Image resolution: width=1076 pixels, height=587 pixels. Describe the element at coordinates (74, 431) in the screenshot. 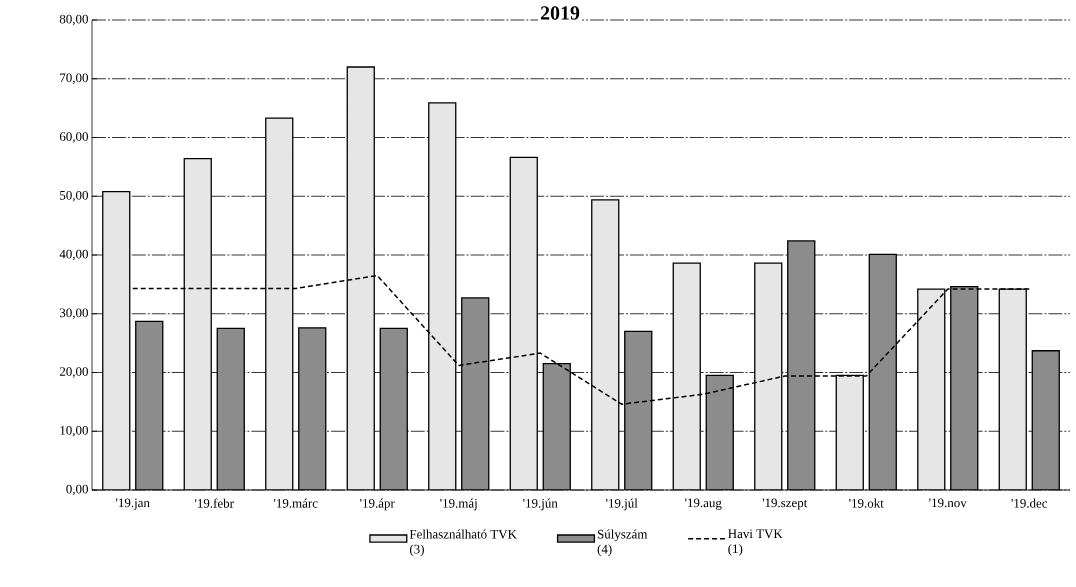

I see `y-tick-label: 10,00` at that location.